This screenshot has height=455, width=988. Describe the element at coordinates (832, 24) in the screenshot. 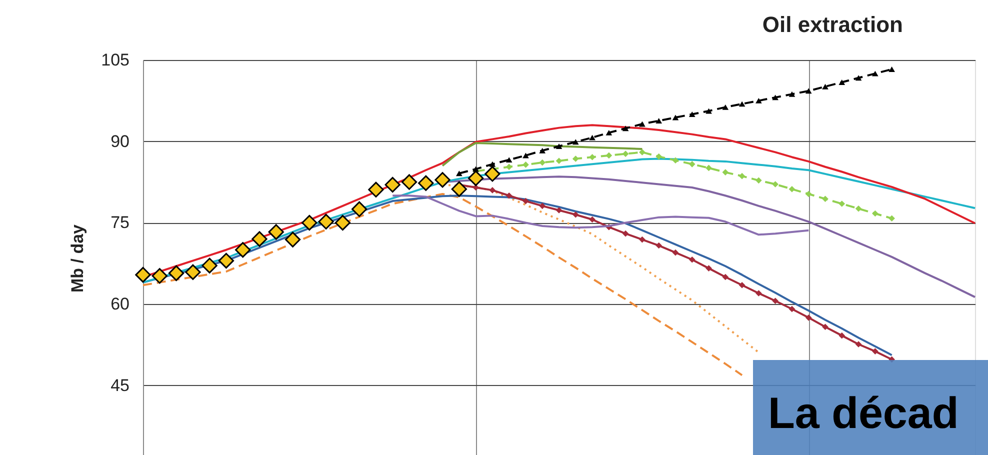

I see `chart-title: Oil extraction` at that location.